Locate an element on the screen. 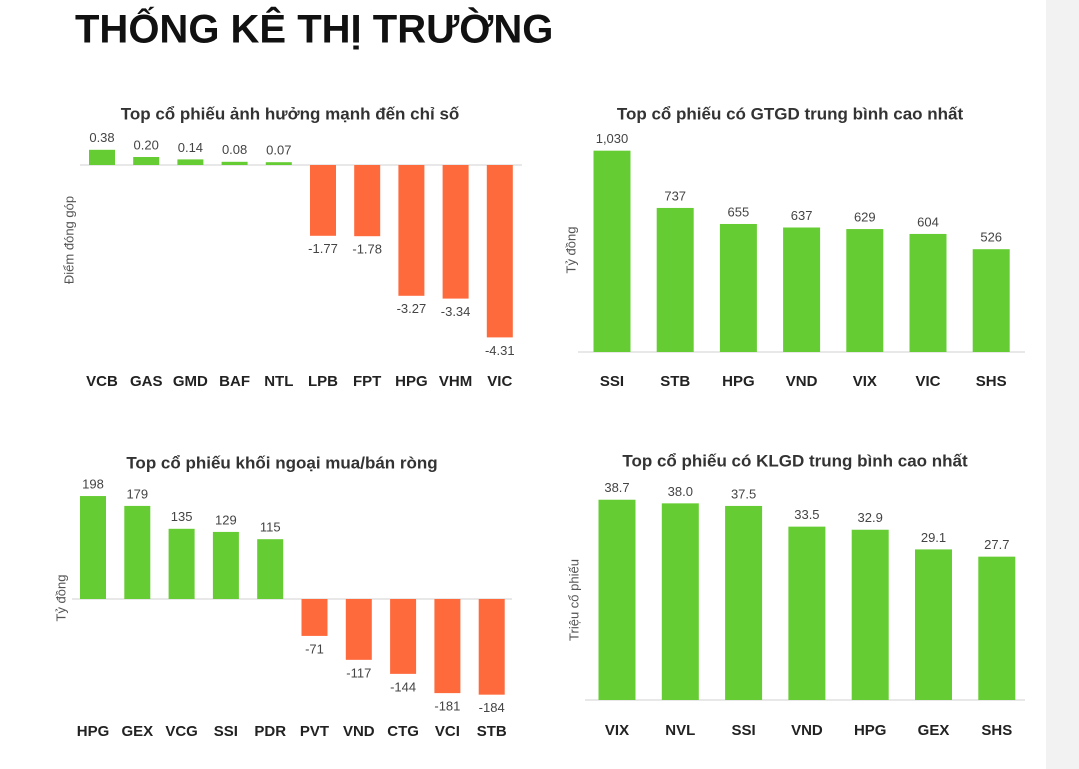 This screenshot has width=1079, height=769. value-label: -3.27 is located at coordinates (412, 308).